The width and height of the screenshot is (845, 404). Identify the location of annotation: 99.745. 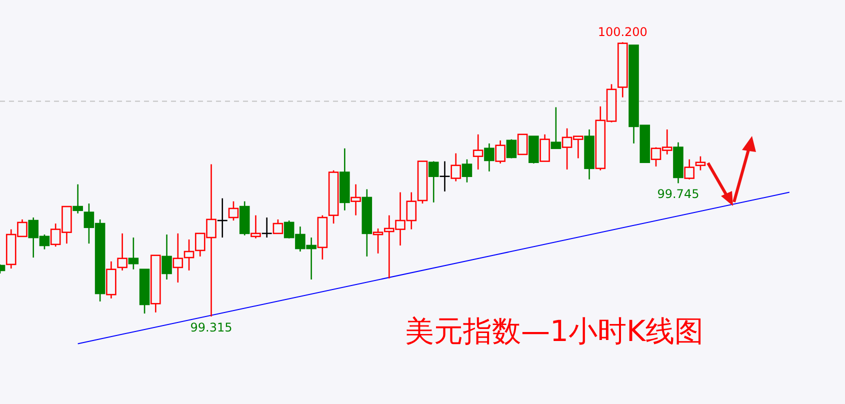
(678, 194).